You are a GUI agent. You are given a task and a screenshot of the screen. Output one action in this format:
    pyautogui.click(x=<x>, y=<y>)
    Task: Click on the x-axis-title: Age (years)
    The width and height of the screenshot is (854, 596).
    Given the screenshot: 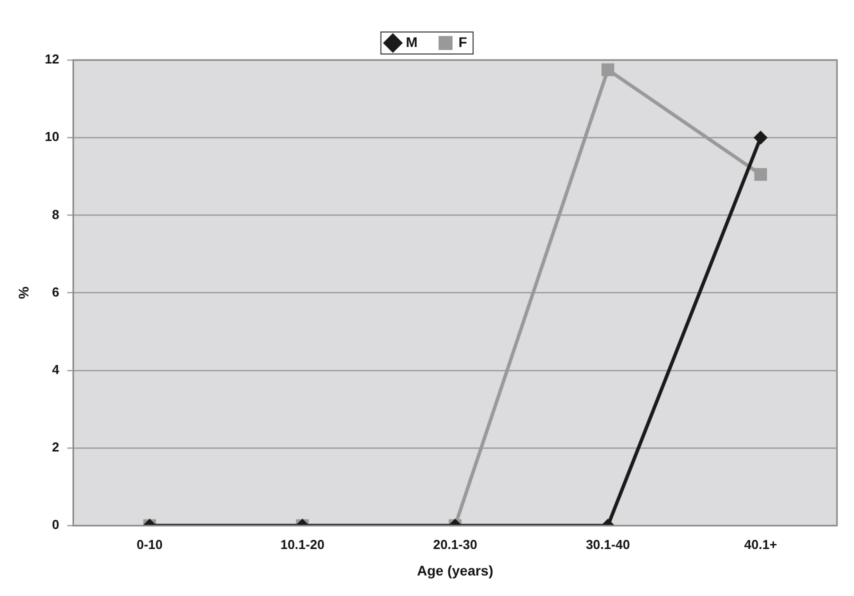 What is the action you would take?
    pyautogui.click(x=455, y=570)
    